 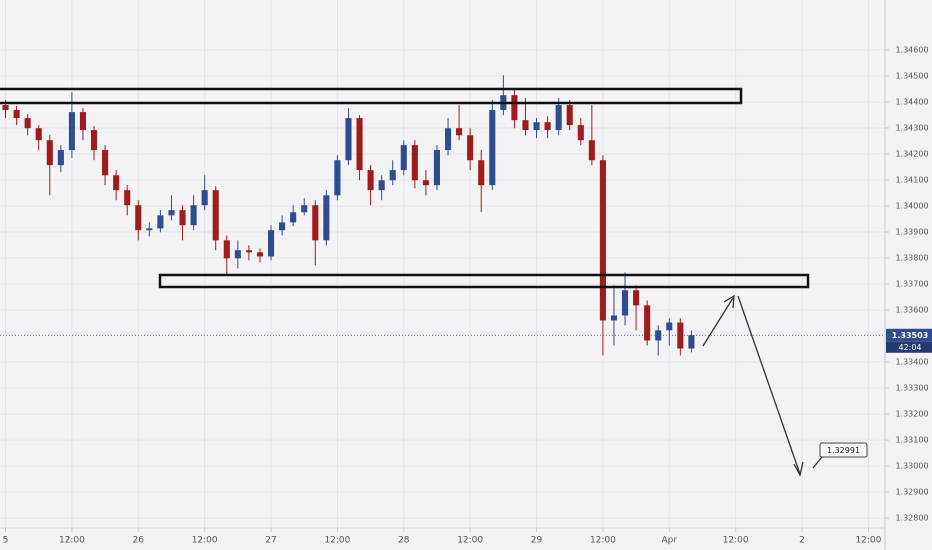 I want to click on y-tick-label: 1.33300, so click(x=911, y=388).